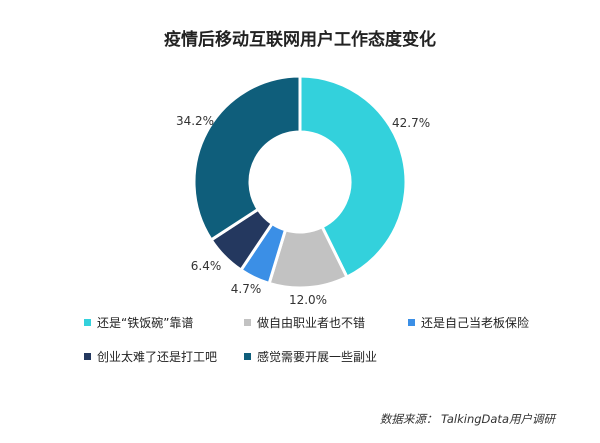  I want to click on value-label-4: 6.4%, so click(206, 266).